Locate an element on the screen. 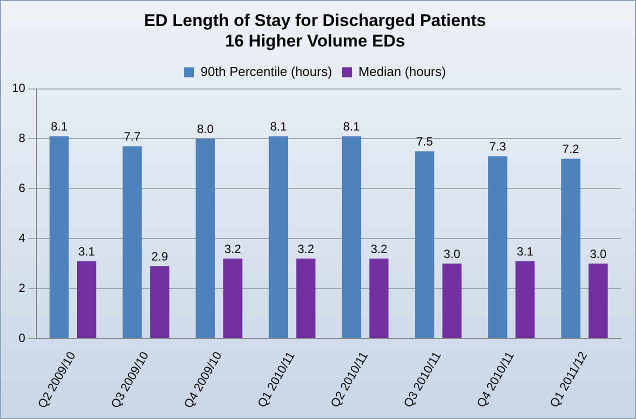 The image size is (636, 419). legend-label: Median (hours) is located at coordinates (402, 71).